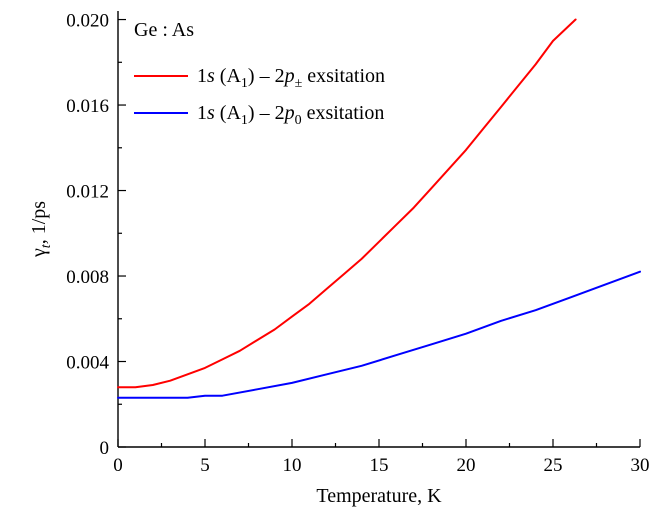  I want to click on legend-entry-red: 1s (A1) – 2p± exsitation, so click(291, 78).